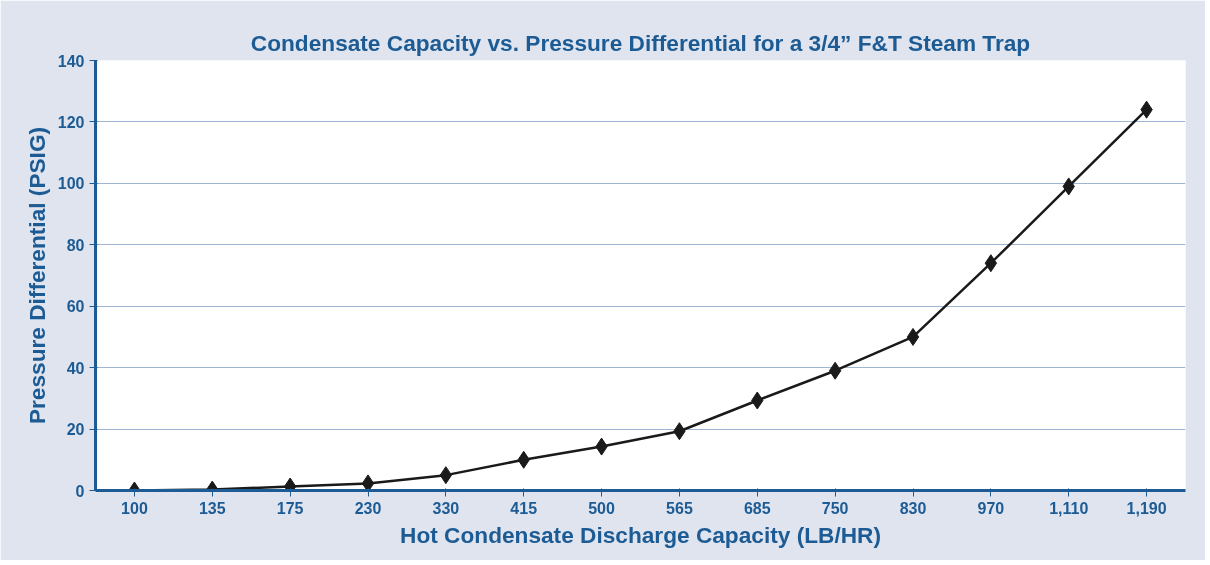 Image resolution: width=1210 pixels, height=565 pixels. I want to click on x-tick-label: 1,190, so click(1146, 508).